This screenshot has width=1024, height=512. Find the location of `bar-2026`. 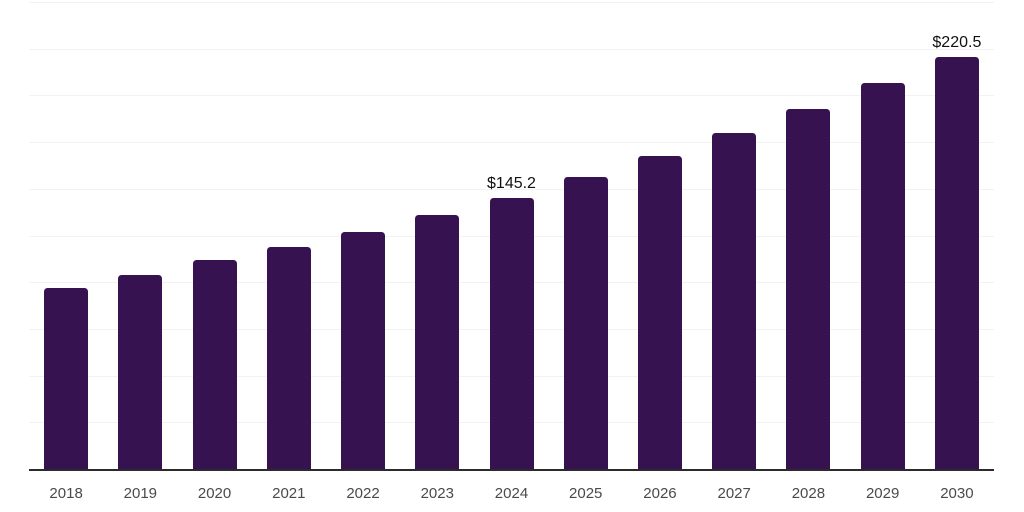

bar-2026 is located at coordinates (659, 312).